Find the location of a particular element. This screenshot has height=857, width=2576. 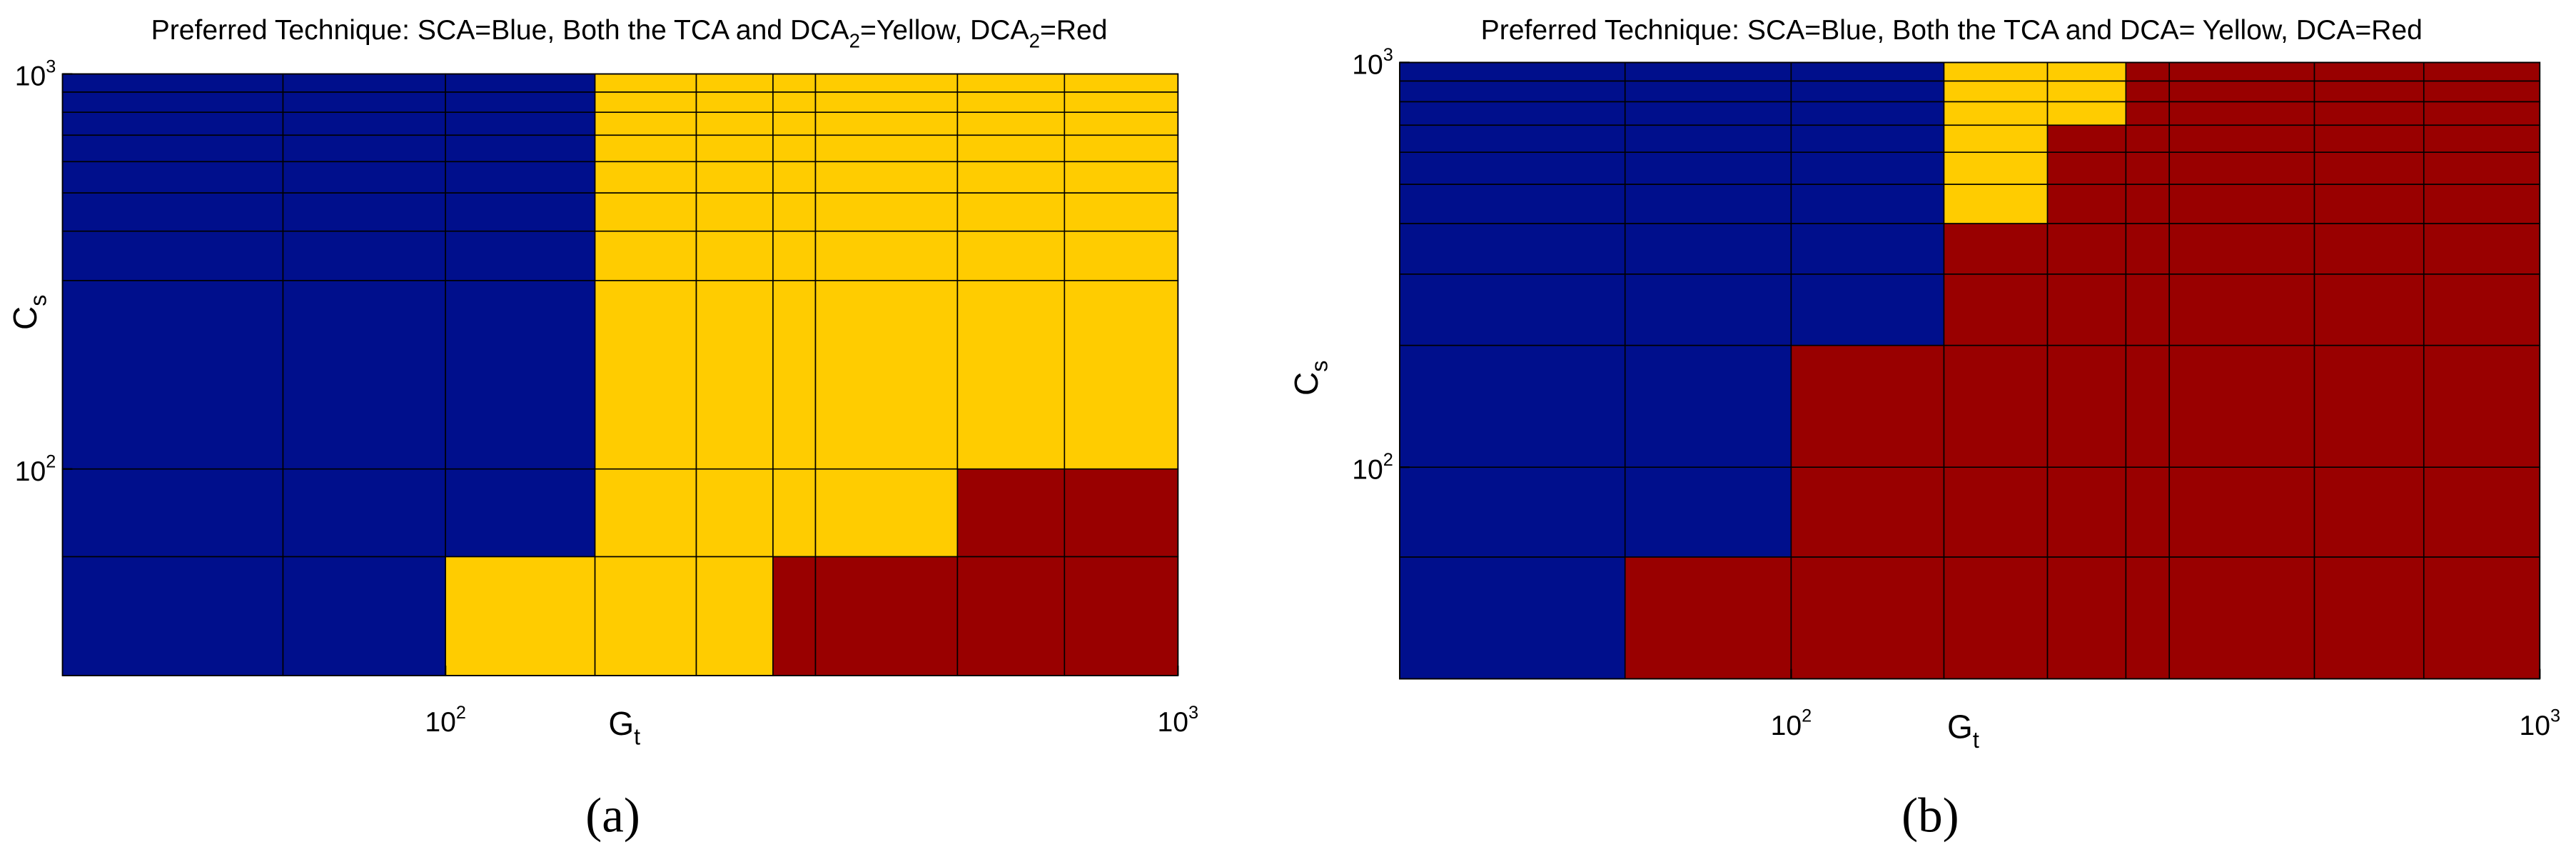

x-axis-label: Gt is located at coordinates (624, 727).